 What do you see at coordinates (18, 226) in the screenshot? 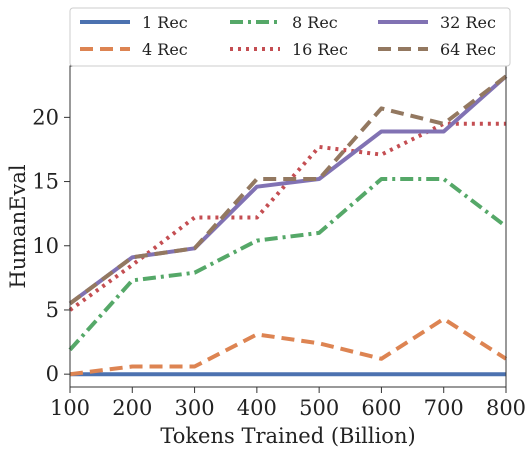
I see `y-axis-label: HumanEval` at bounding box center [18, 226].